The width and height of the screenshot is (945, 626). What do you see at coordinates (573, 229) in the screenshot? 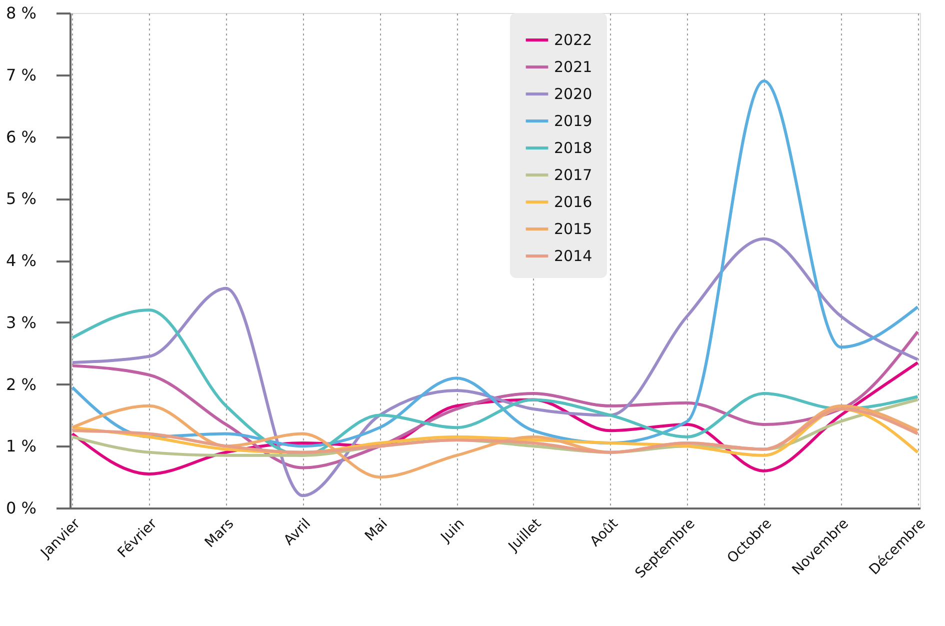
I see `legend-label: 2015` at bounding box center [573, 229].